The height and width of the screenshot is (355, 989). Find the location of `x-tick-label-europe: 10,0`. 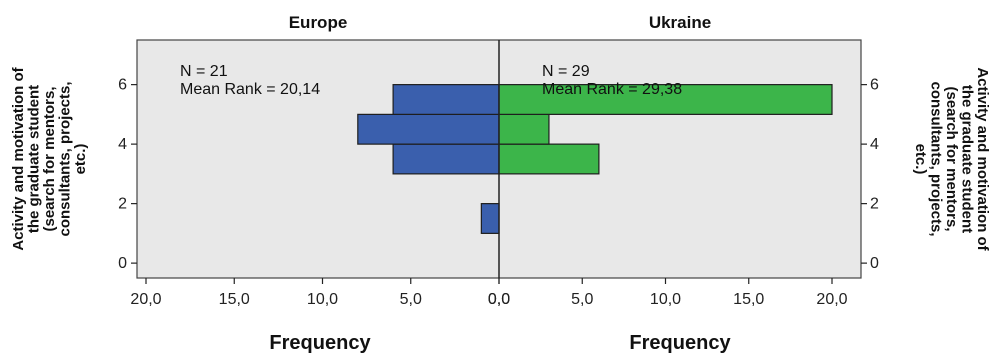

x-tick-label-europe: 10,0 is located at coordinates (322, 299).